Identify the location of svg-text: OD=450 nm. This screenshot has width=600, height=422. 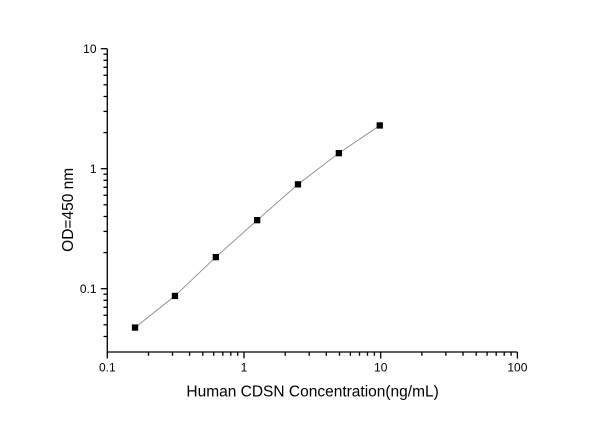
(68, 210).